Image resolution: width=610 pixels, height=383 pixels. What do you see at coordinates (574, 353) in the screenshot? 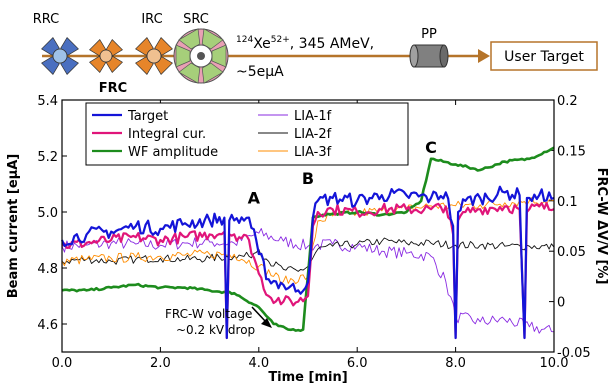
I see `y2-tick-label: -0.05` at bounding box center [574, 353].